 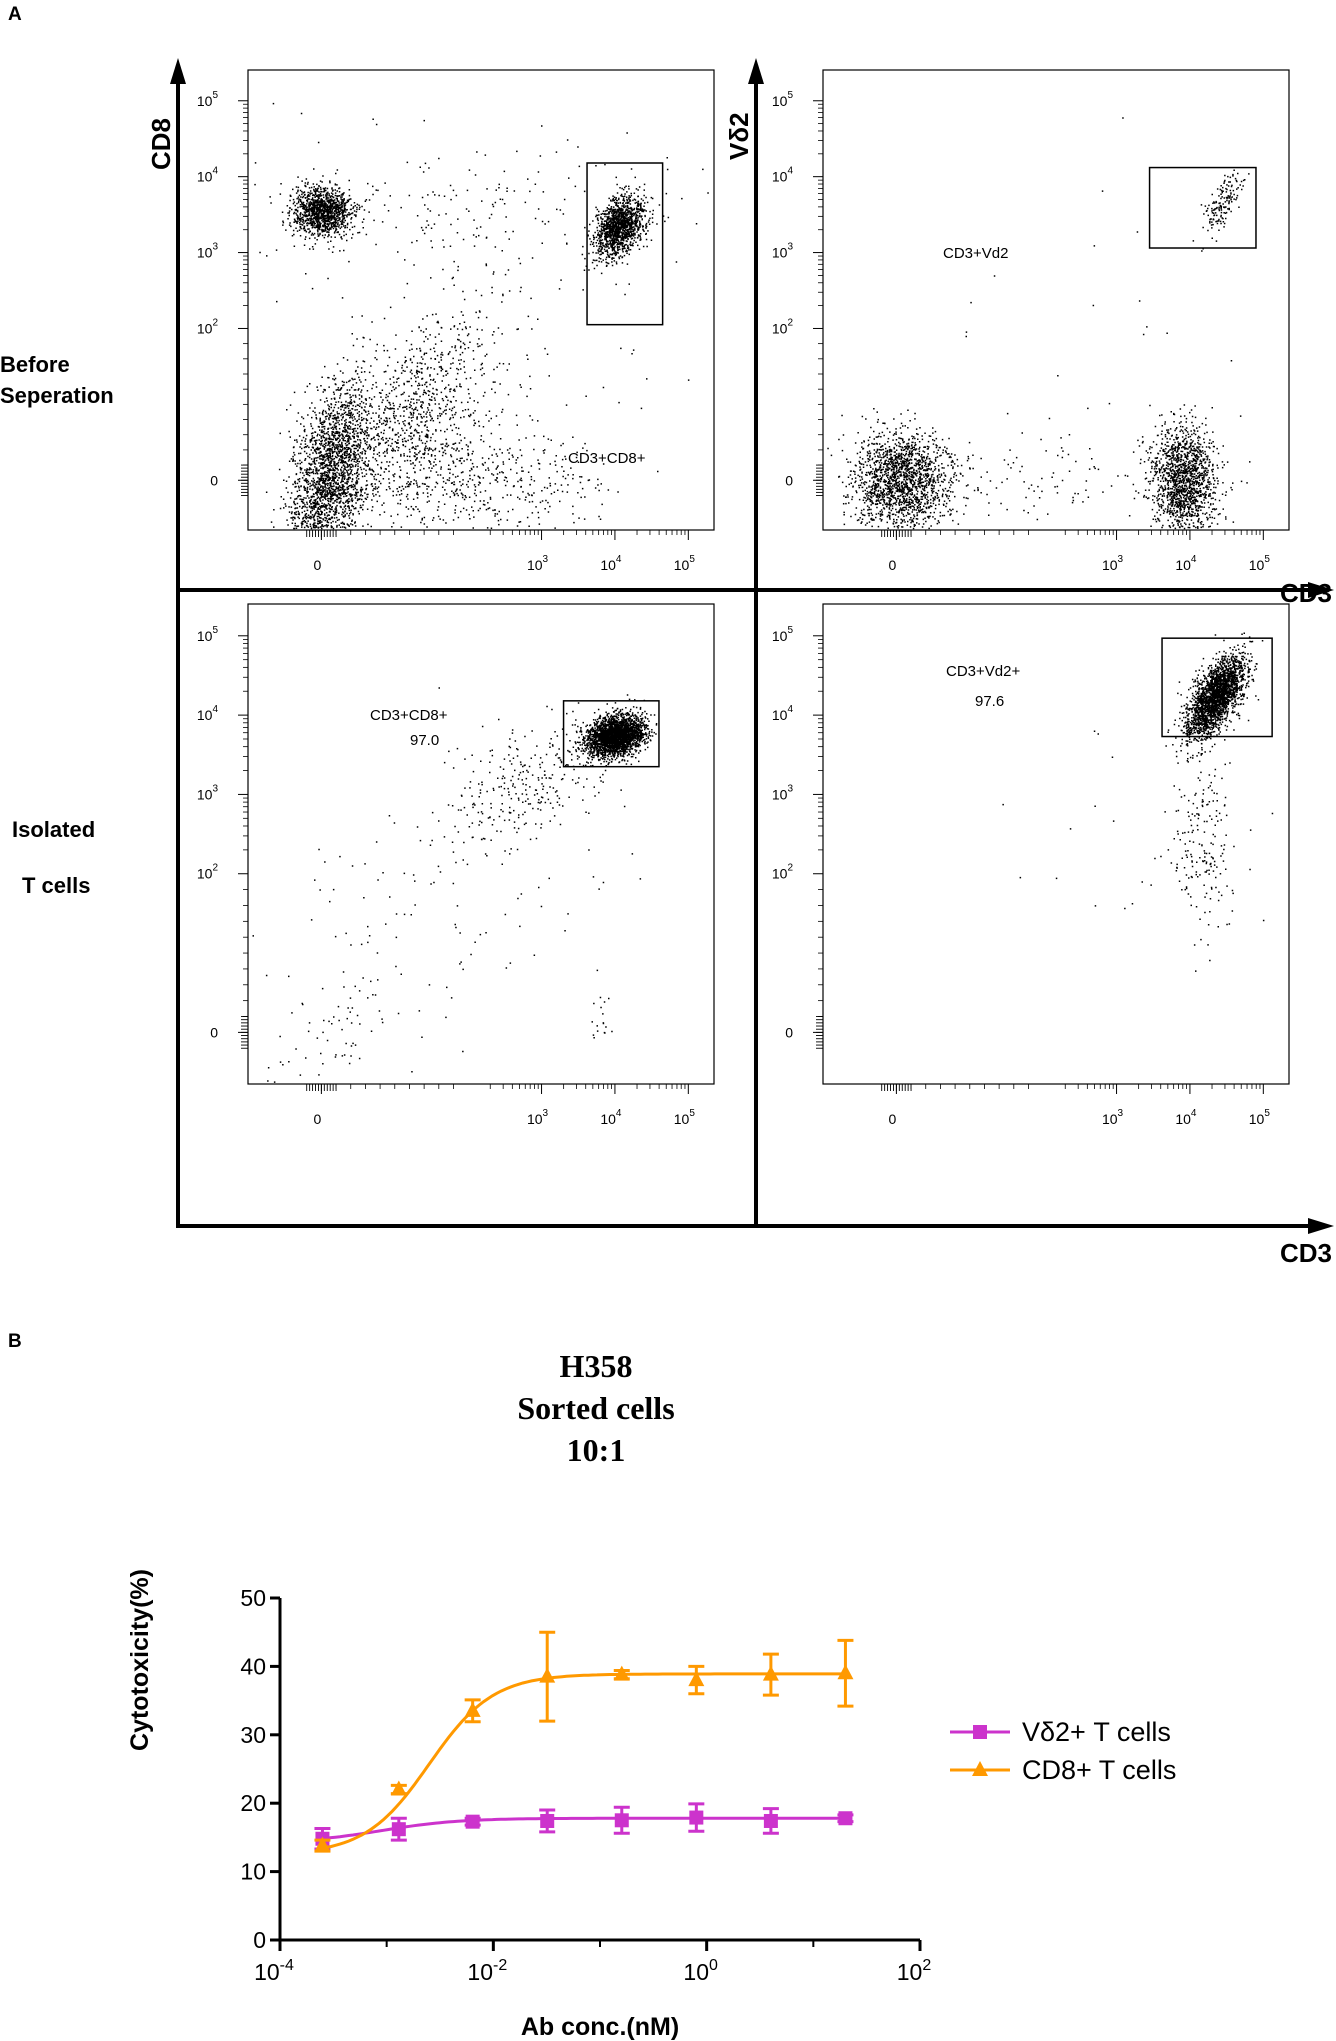 I want to click on legend: Vδ2+ T cells CD8+ T cells, so click(x=1063, y=1751).